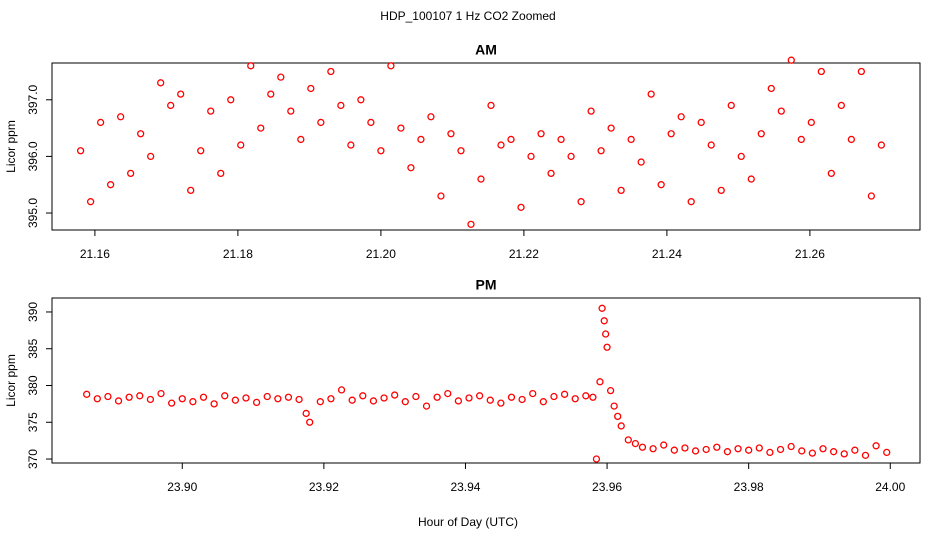 The image size is (936, 540). What do you see at coordinates (33, 422) in the screenshot?
I see `y-tick-label: 375` at bounding box center [33, 422].